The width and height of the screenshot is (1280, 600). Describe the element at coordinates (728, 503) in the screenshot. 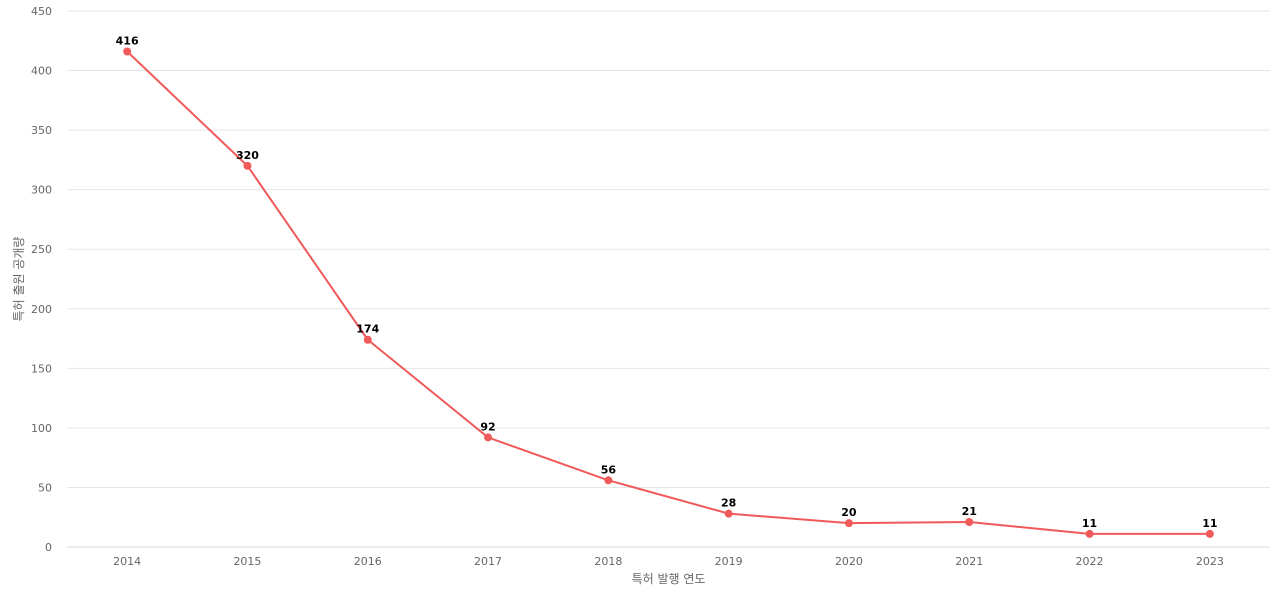

I see `data-label: 28` at that location.